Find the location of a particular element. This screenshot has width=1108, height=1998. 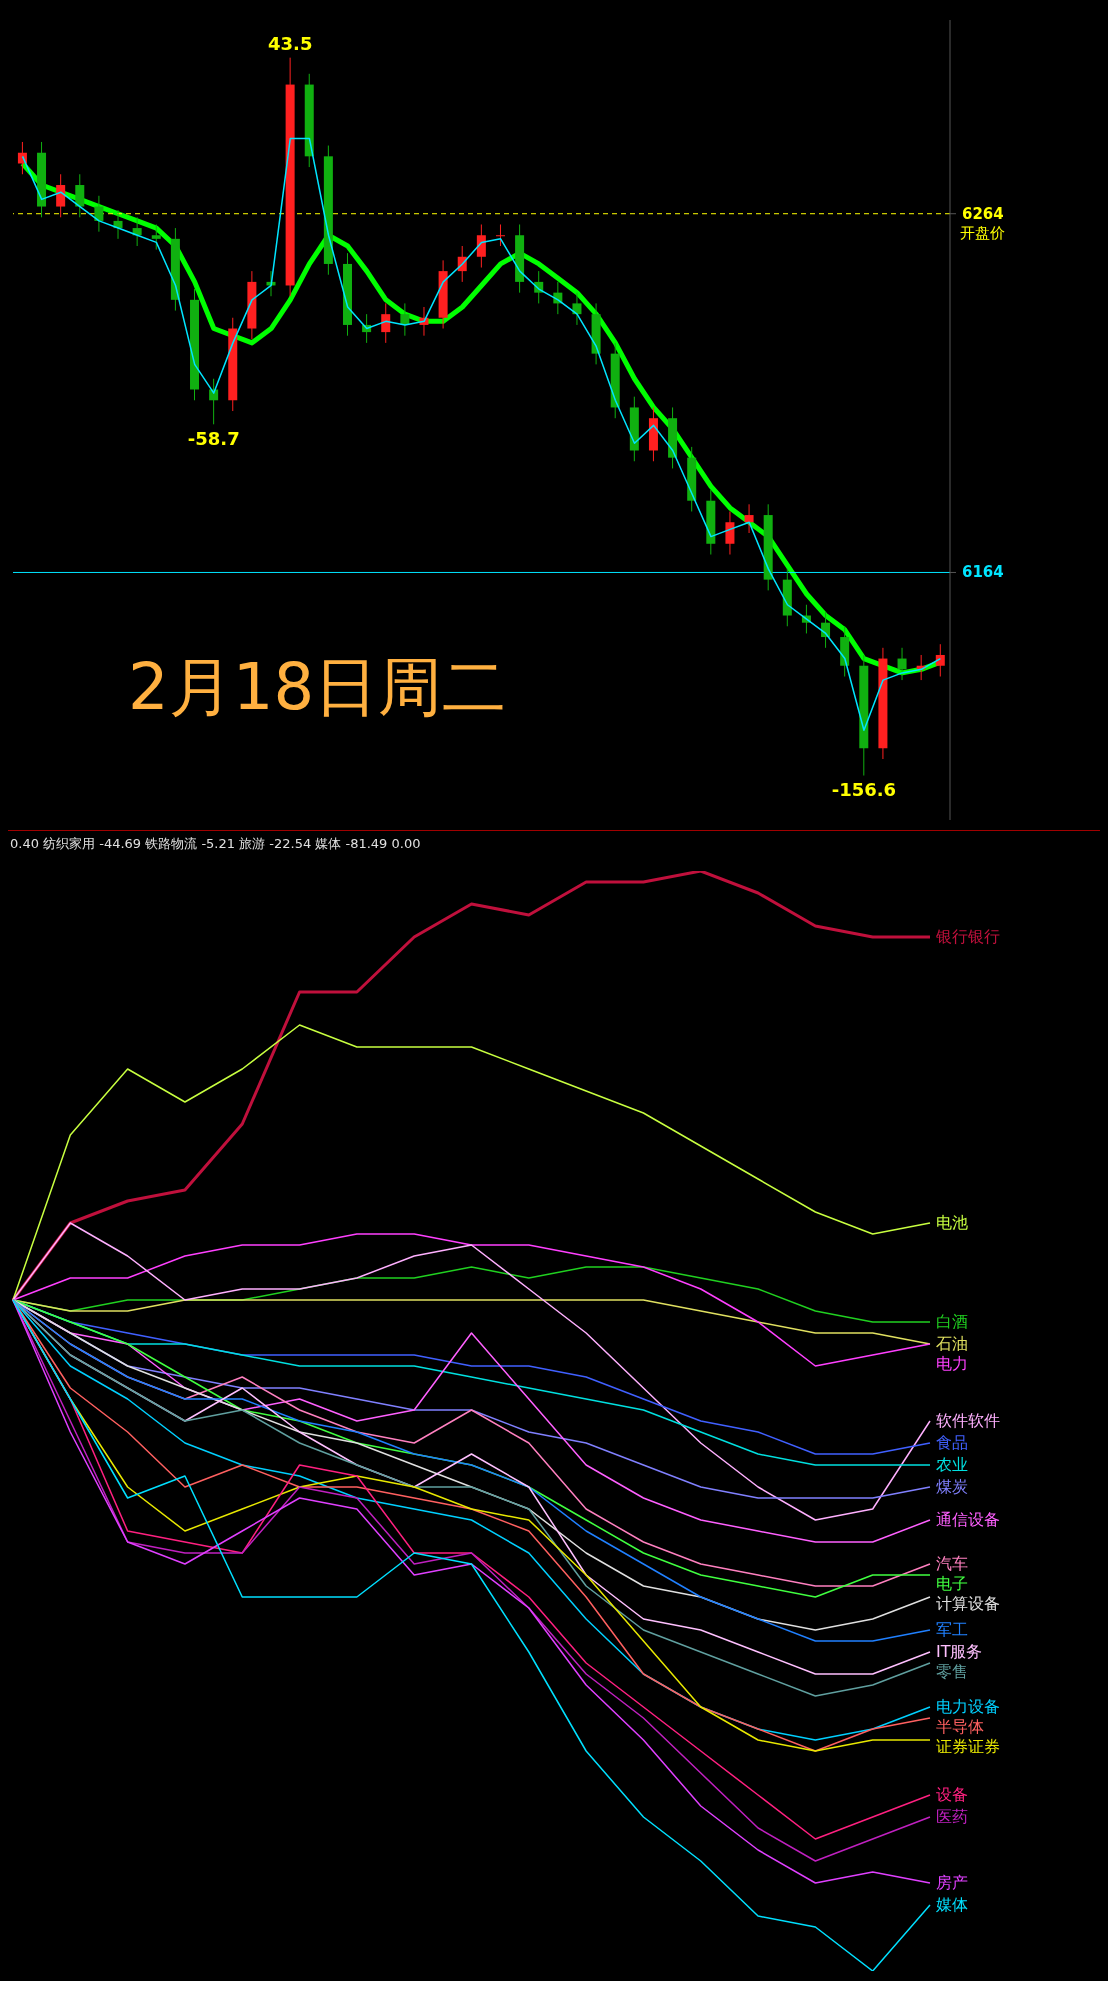

series-label: 汽车 is located at coordinates (952, 1563).